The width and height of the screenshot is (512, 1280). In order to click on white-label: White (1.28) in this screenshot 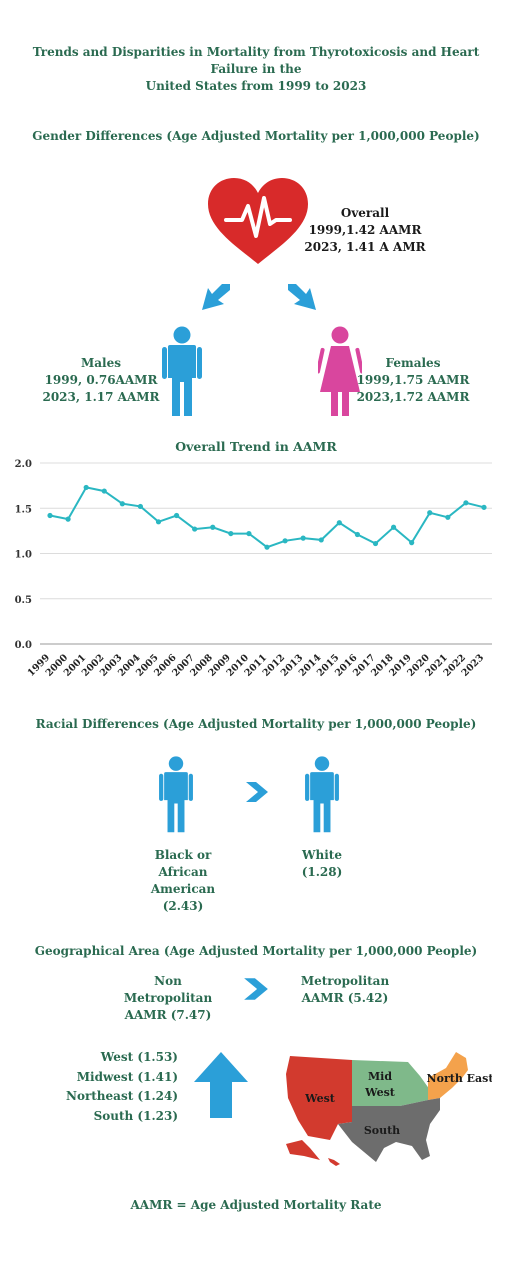, I will do `click(322, 863)`.